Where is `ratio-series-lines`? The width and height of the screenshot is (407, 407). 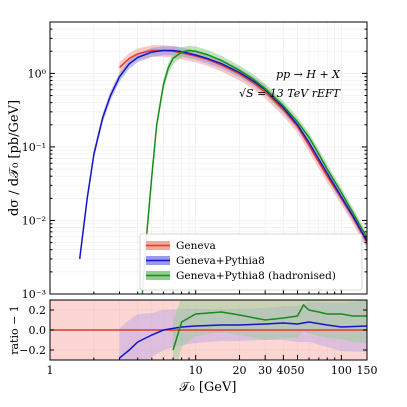 ratio-series-lines is located at coordinates (208, 331).